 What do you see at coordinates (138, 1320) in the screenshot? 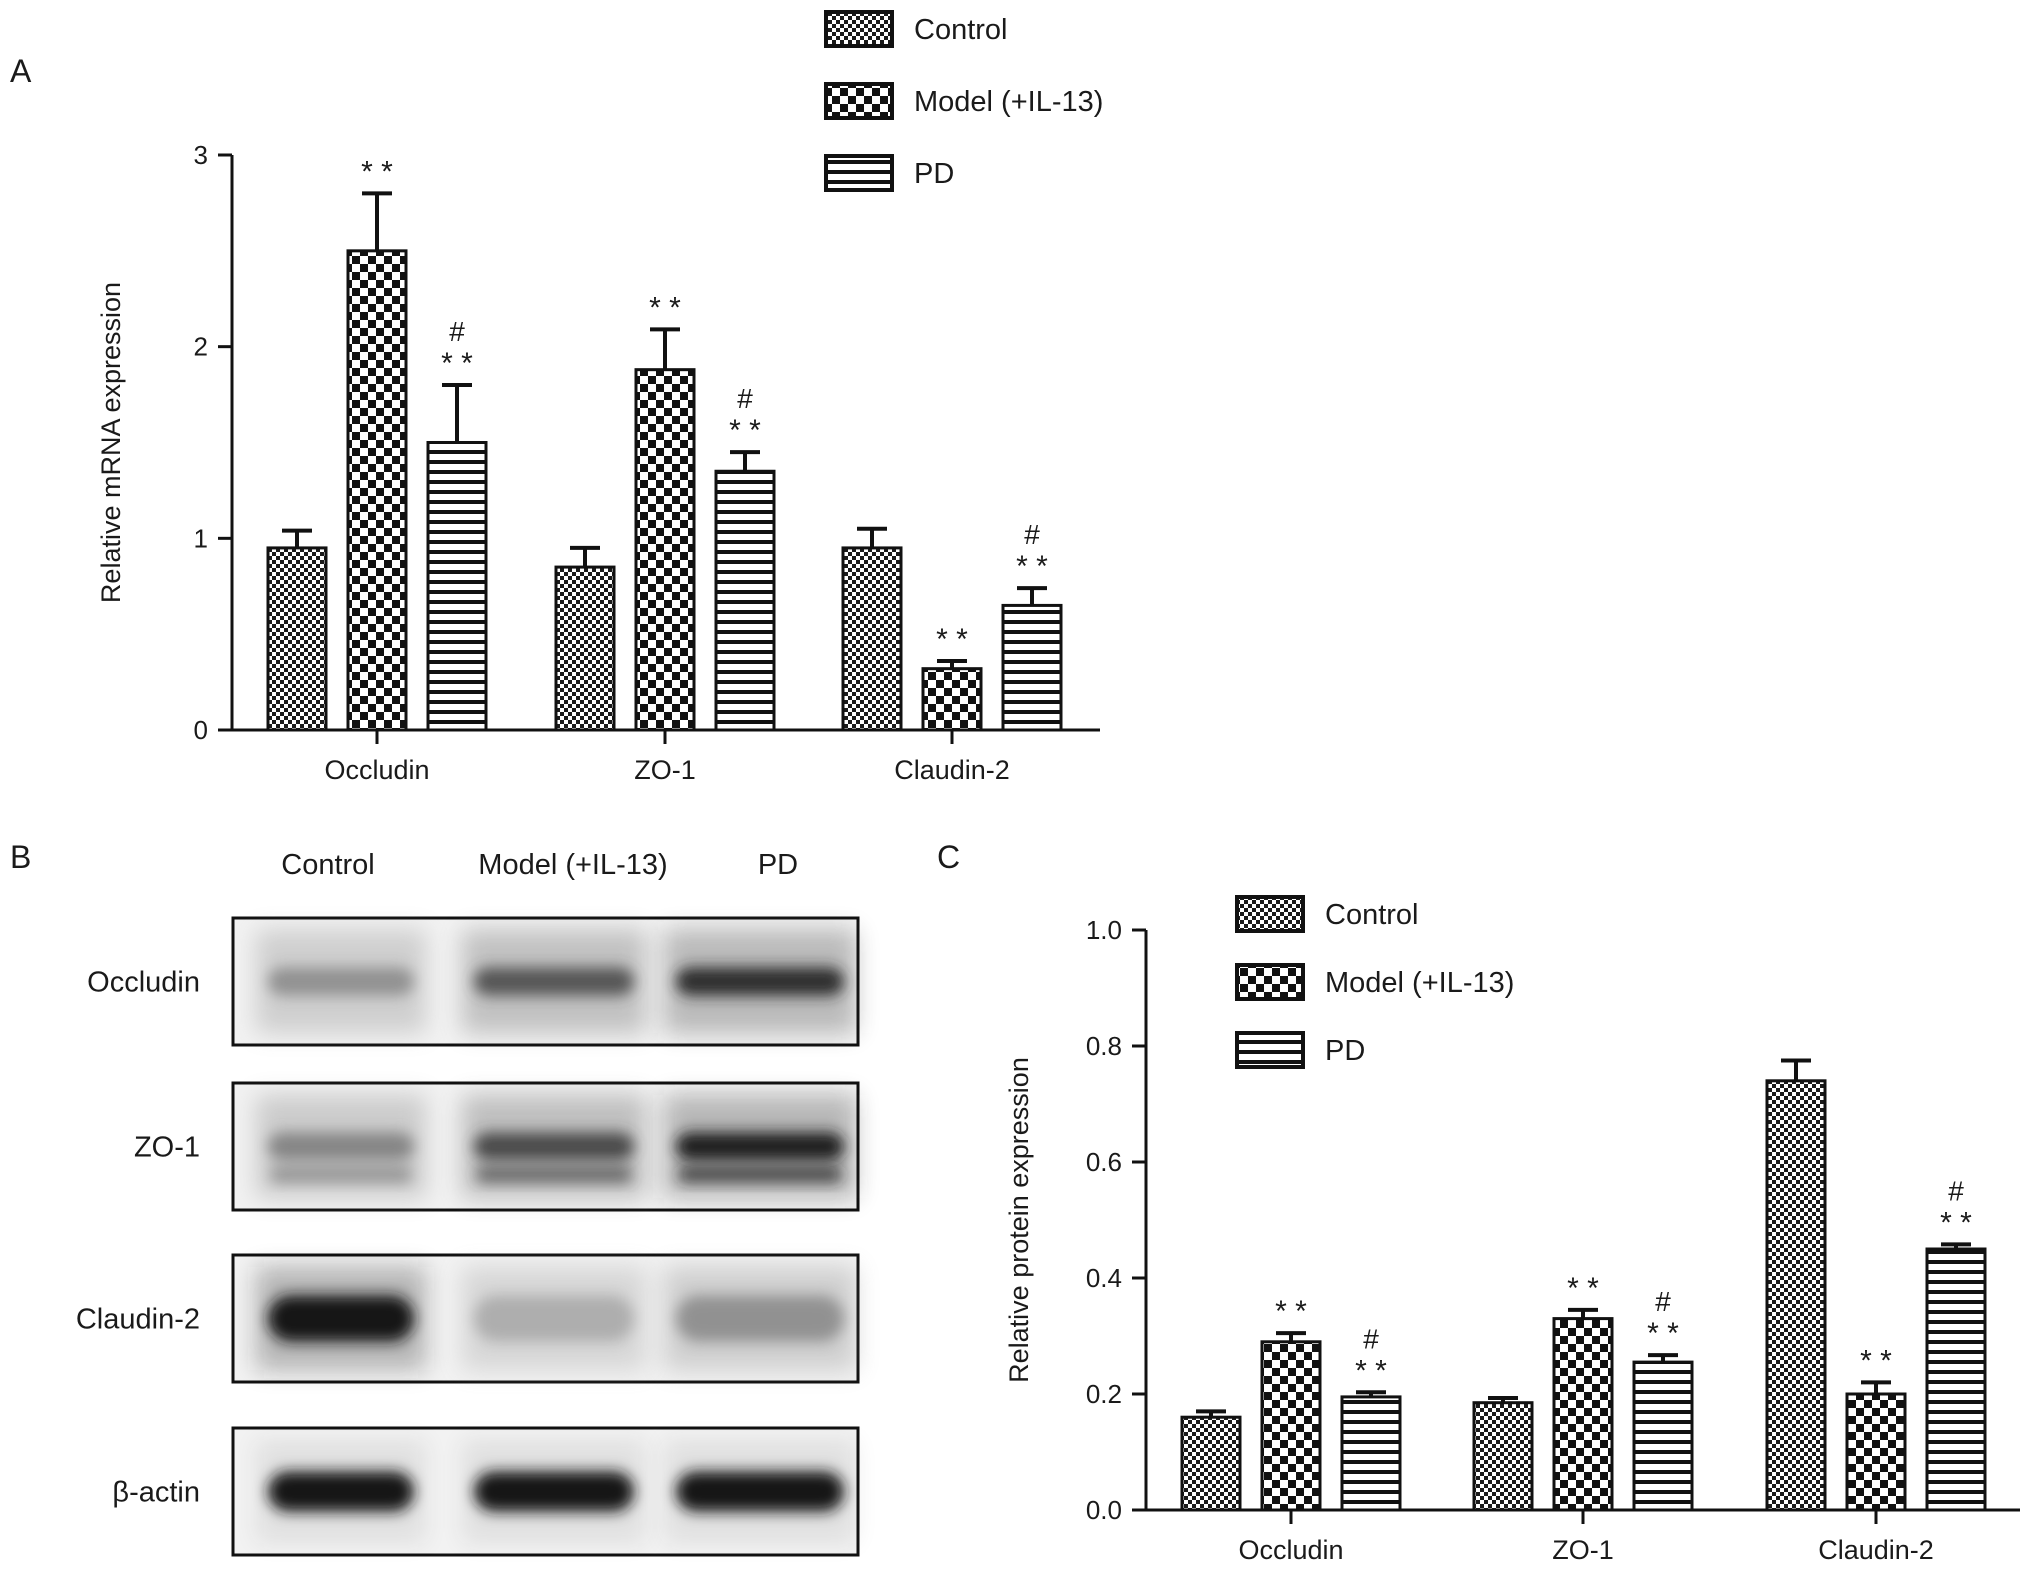
I see `blot-row-label: Claudin-2` at bounding box center [138, 1320].